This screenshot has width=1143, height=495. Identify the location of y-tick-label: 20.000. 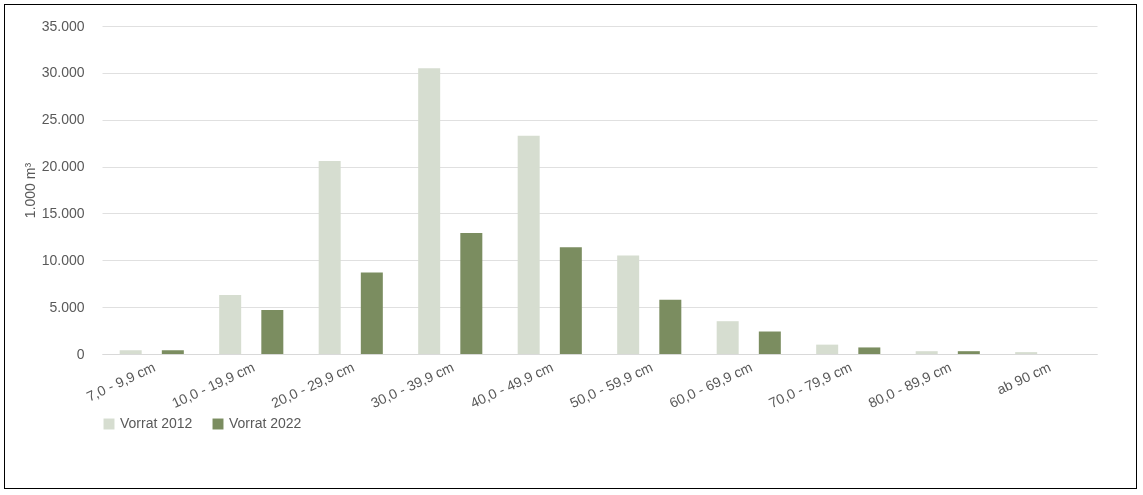
(63, 166).